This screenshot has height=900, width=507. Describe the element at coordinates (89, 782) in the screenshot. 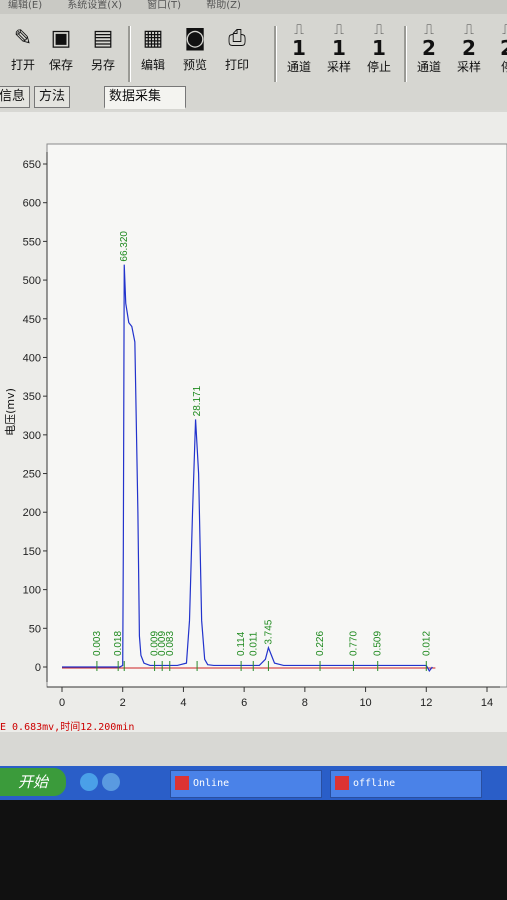

I see `browser-icon` at that location.